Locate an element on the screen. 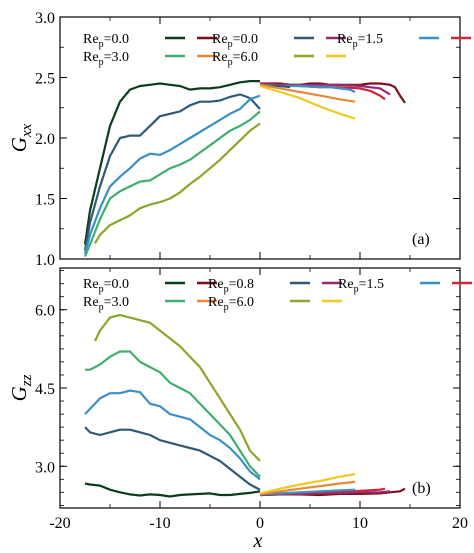 This screenshot has height=553, width=474. y-axis-label: Gzz is located at coordinates (21, 387).